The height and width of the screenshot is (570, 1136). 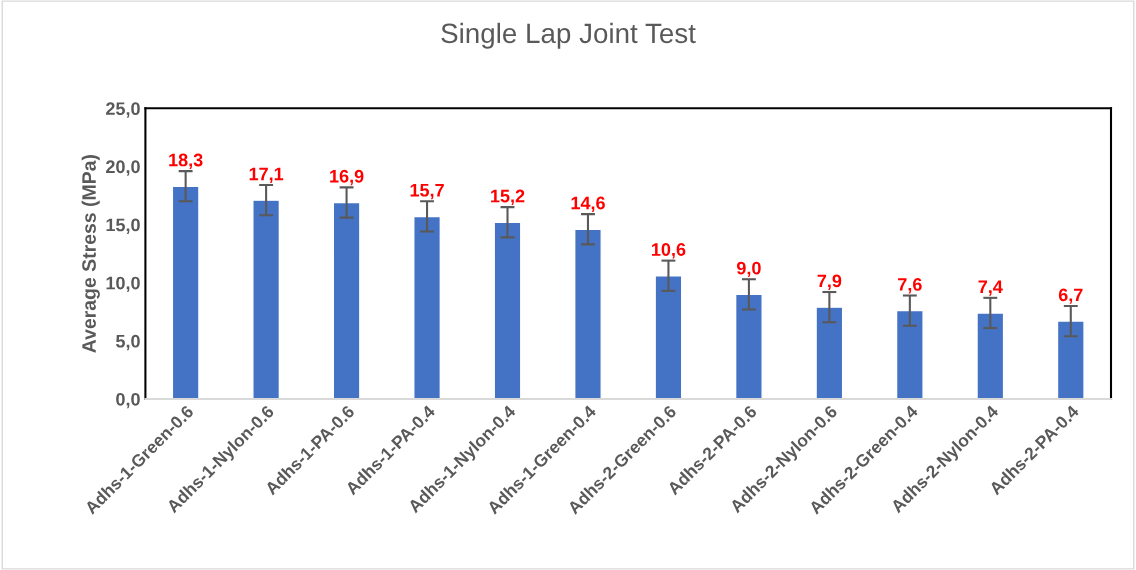 What do you see at coordinates (123, 168) in the screenshot?
I see `y-tick-label: 20,0` at bounding box center [123, 168].